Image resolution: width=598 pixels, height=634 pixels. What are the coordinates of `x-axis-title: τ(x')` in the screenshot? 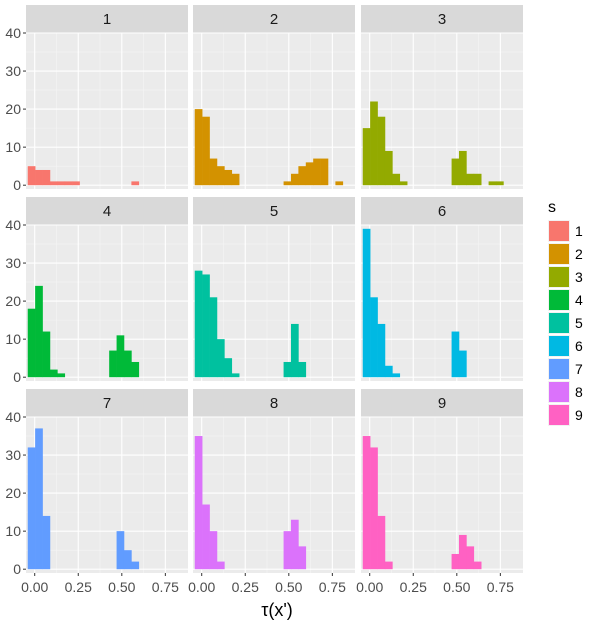 It's located at (277, 610).